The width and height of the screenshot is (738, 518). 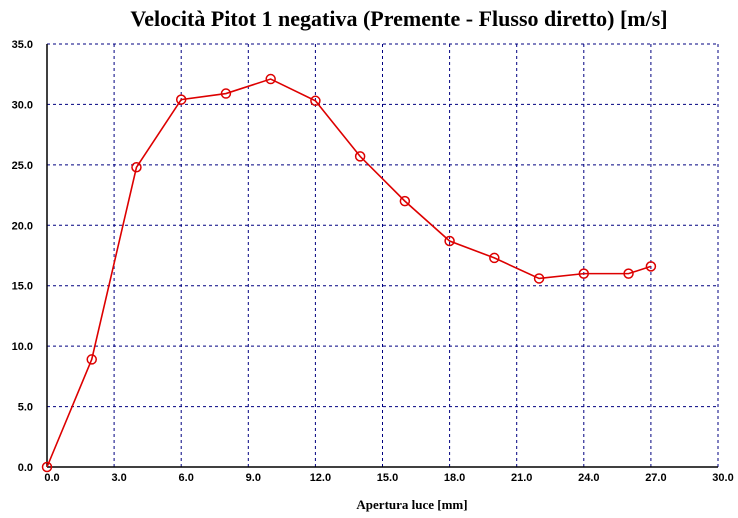 I want to click on y-tick-label: 35.0, so click(x=22, y=45).